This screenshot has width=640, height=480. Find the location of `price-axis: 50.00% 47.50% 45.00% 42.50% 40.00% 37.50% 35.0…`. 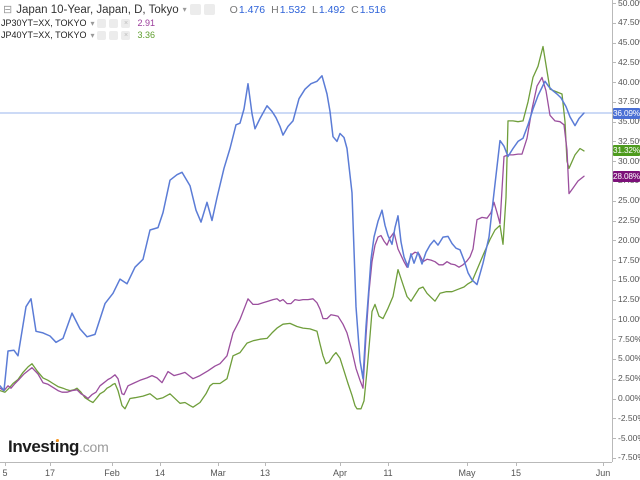

price-axis: 50.00% 47.50% 45.00% 42.50% 40.00% 37.50% 35.0… is located at coordinates (626, 231).